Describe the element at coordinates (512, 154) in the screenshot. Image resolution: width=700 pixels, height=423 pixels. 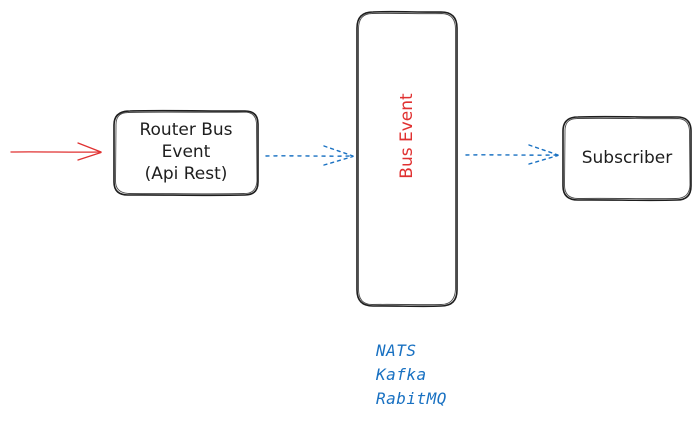
I see `arrow-bus-to-subscriber` at that location.